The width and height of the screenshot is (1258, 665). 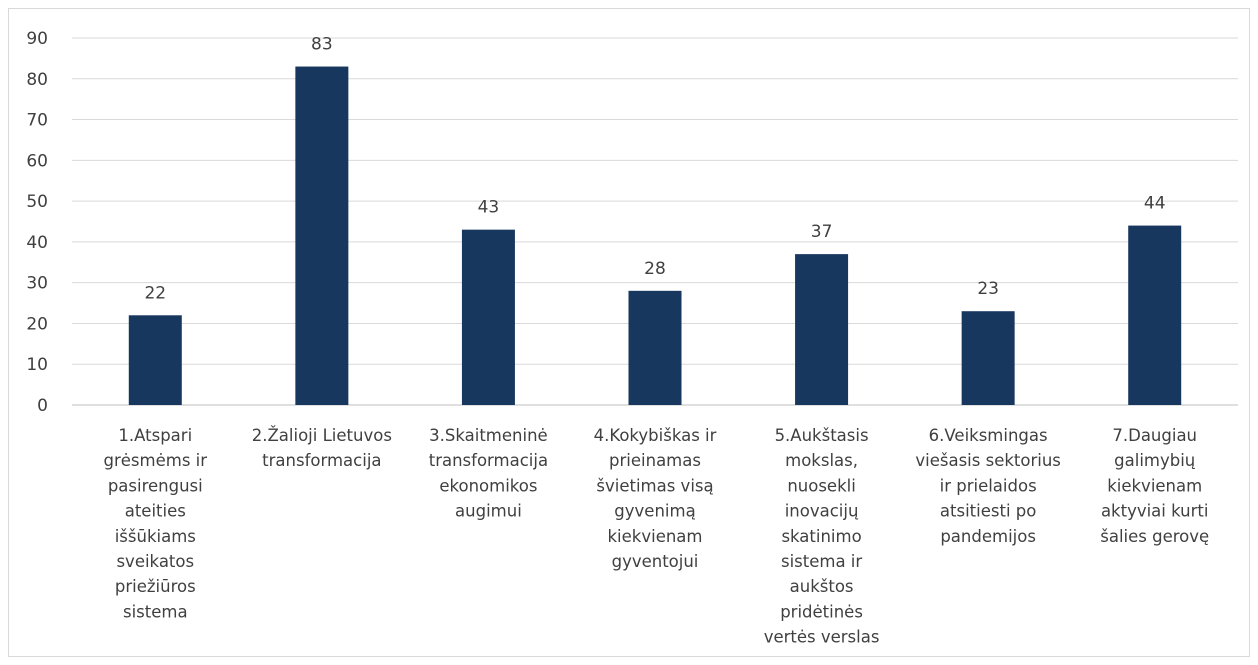 What do you see at coordinates (42, 406) in the screenshot?
I see `y-tick-label: 0` at bounding box center [42, 406].